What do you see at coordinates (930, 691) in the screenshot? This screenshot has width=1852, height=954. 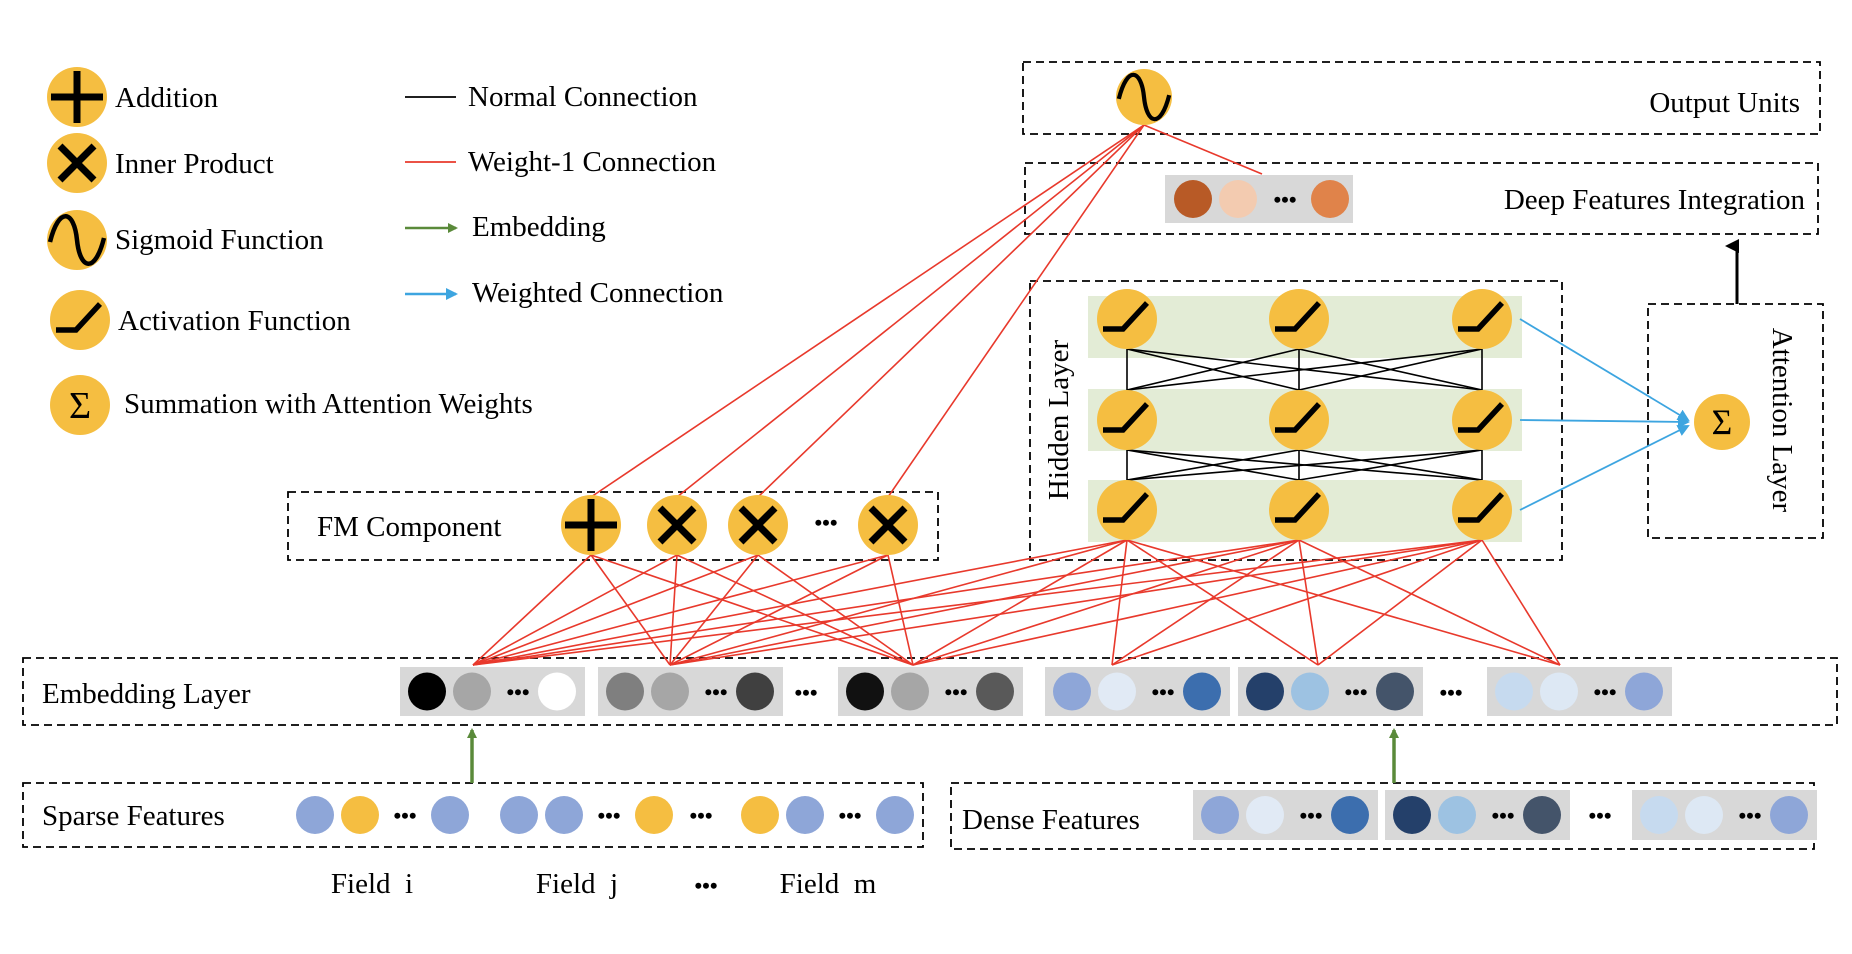 I see `embedding-layer-box` at bounding box center [930, 691].